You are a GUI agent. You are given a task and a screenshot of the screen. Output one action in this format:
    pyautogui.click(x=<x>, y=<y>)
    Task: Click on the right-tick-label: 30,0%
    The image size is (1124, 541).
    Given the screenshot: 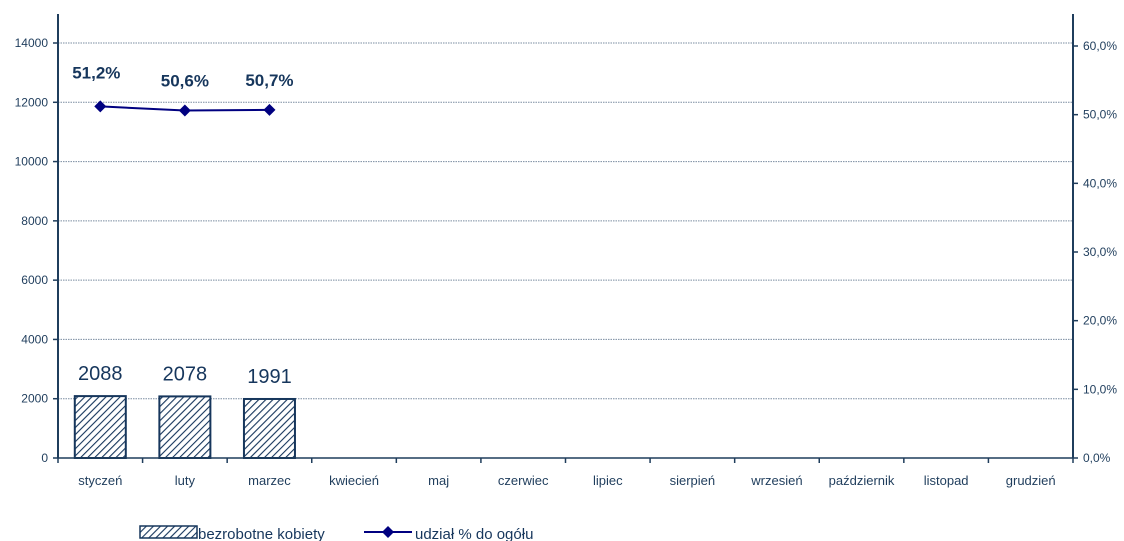 What is the action you would take?
    pyautogui.click(x=1100, y=252)
    